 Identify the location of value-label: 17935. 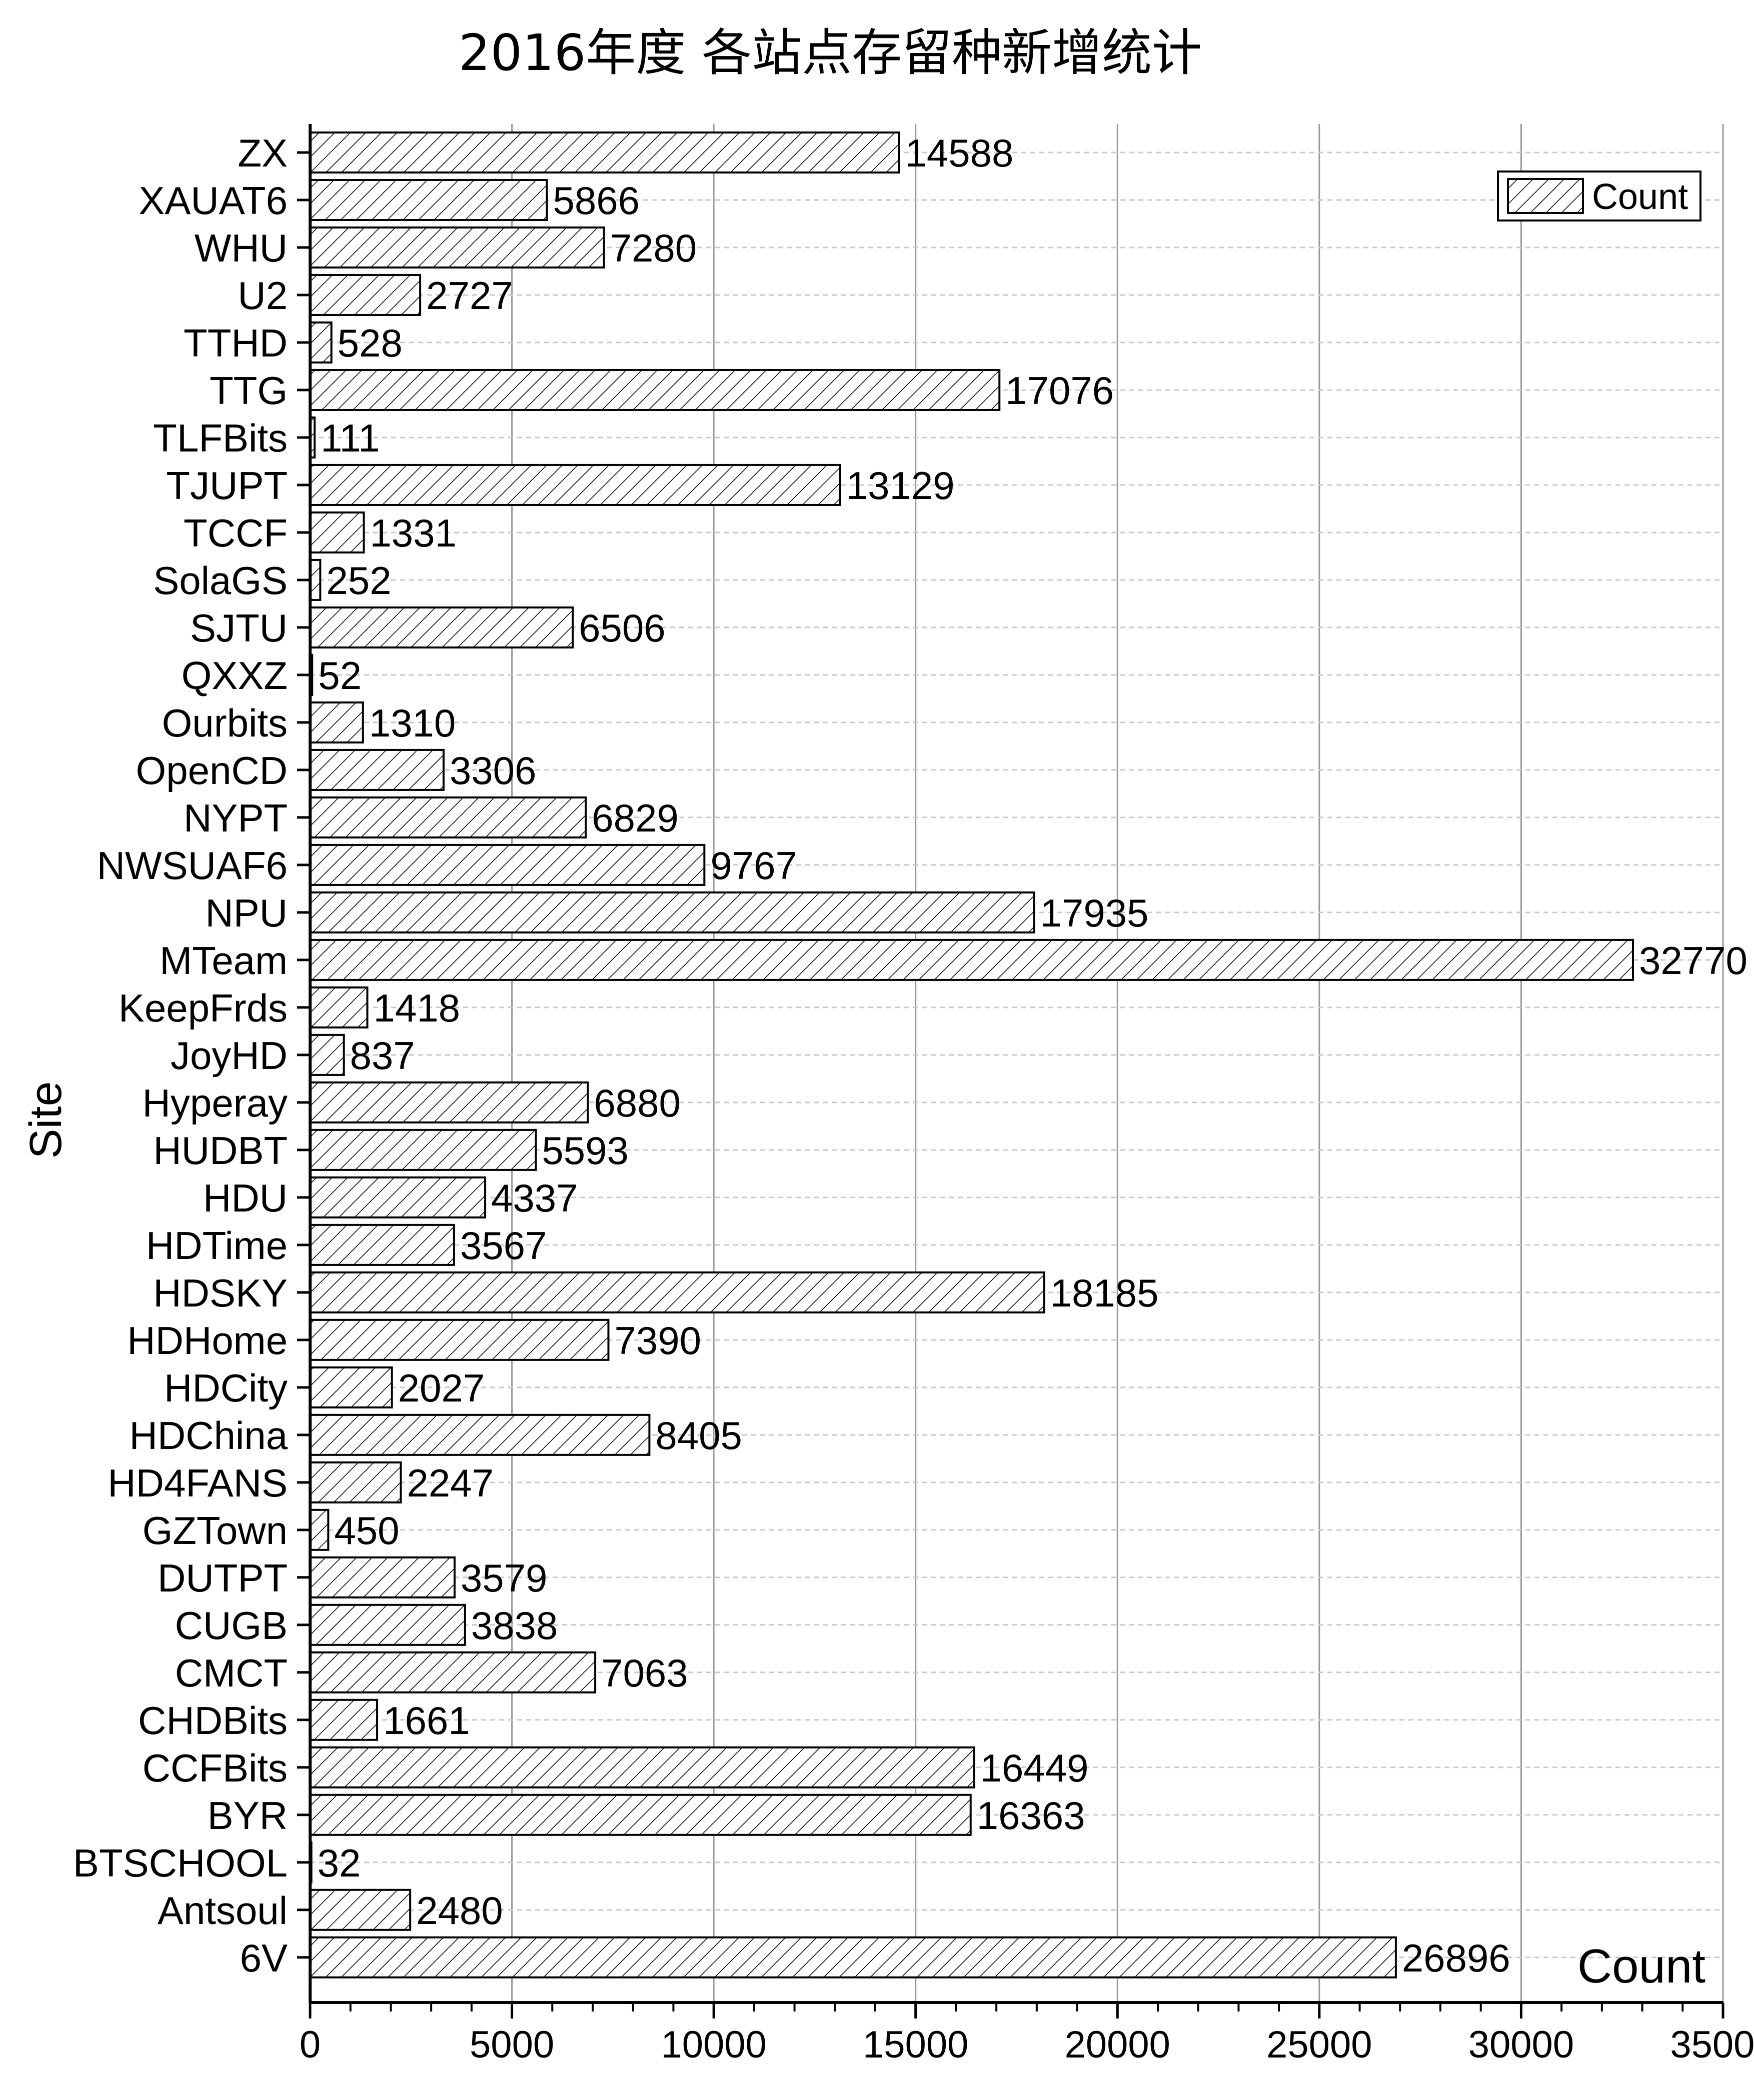
(1094, 913).